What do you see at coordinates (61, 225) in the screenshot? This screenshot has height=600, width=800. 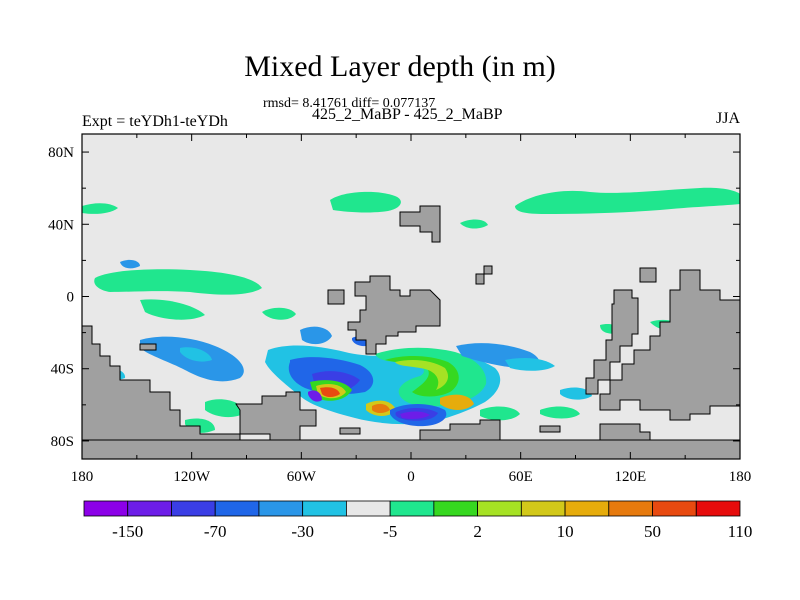 I see `y-tick-label: 40N` at bounding box center [61, 225].